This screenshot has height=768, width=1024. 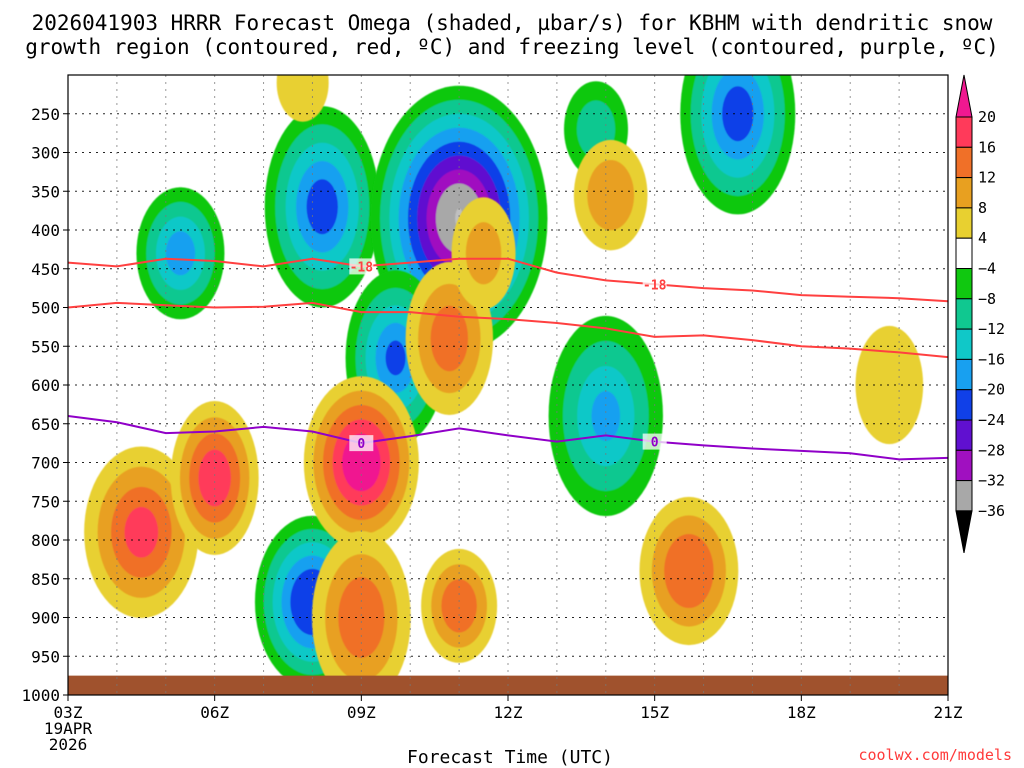 I want to click on colorbar-label: −16, so click(x=991, y=359).